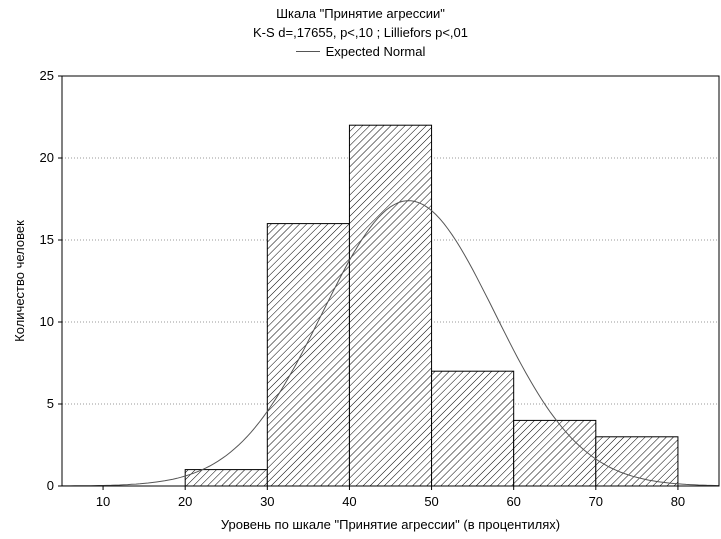  Describe the element at coordinates (50, 485) in the screenshot. I see `y-tick-label: 0` at that location.